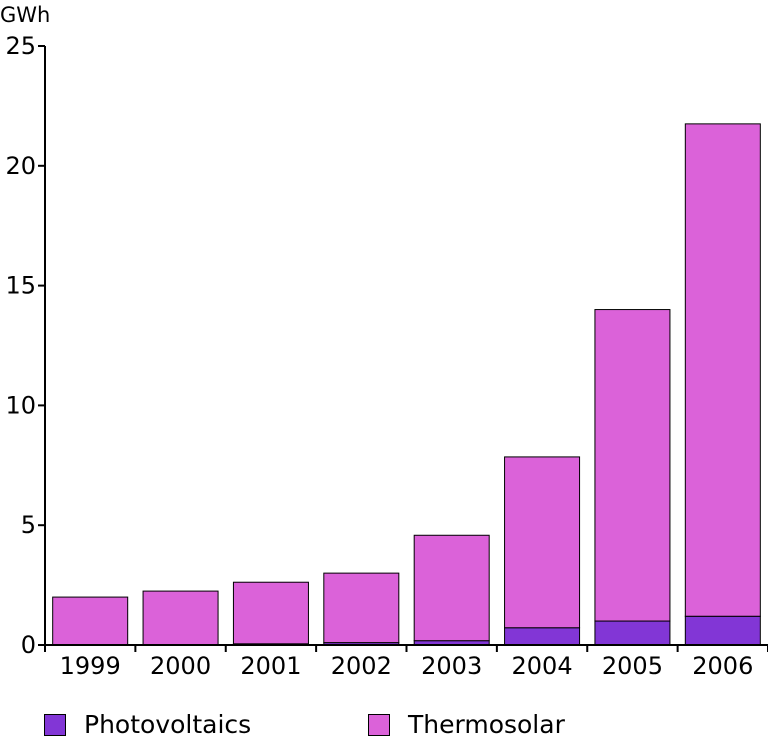 This screenshot has height=741, width=768. What do you see at coordinates (90, 621) in the screenshot?
I see `bar-thermosolar-1999` at bounding box center [90, 621].